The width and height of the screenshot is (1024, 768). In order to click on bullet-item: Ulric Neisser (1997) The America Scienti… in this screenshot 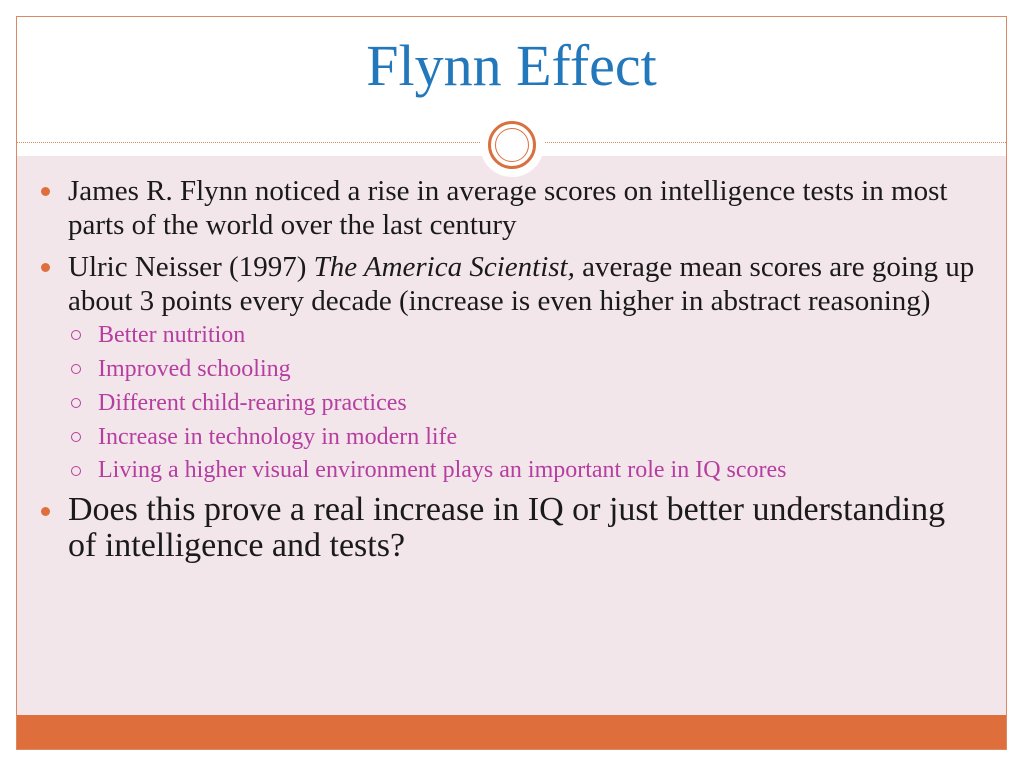, I will do `click(497, 284)`.